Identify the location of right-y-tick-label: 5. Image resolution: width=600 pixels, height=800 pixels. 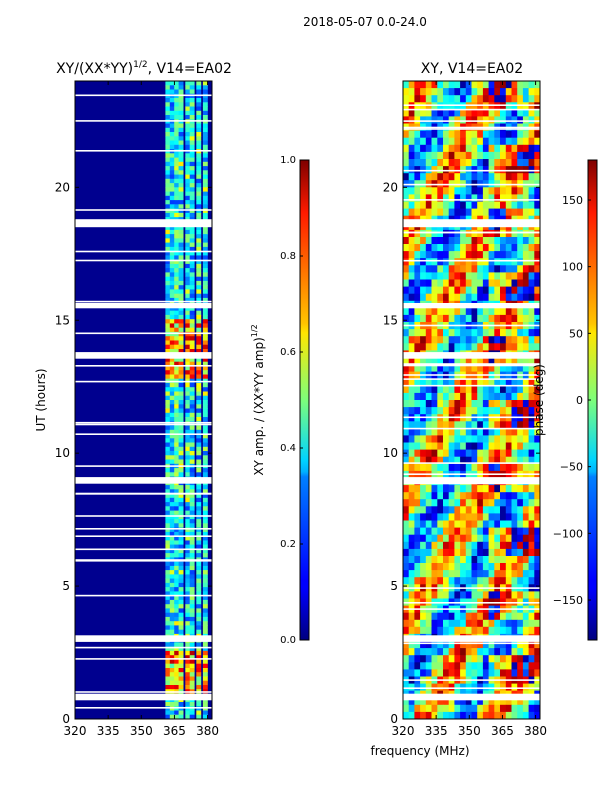
(394, 586).